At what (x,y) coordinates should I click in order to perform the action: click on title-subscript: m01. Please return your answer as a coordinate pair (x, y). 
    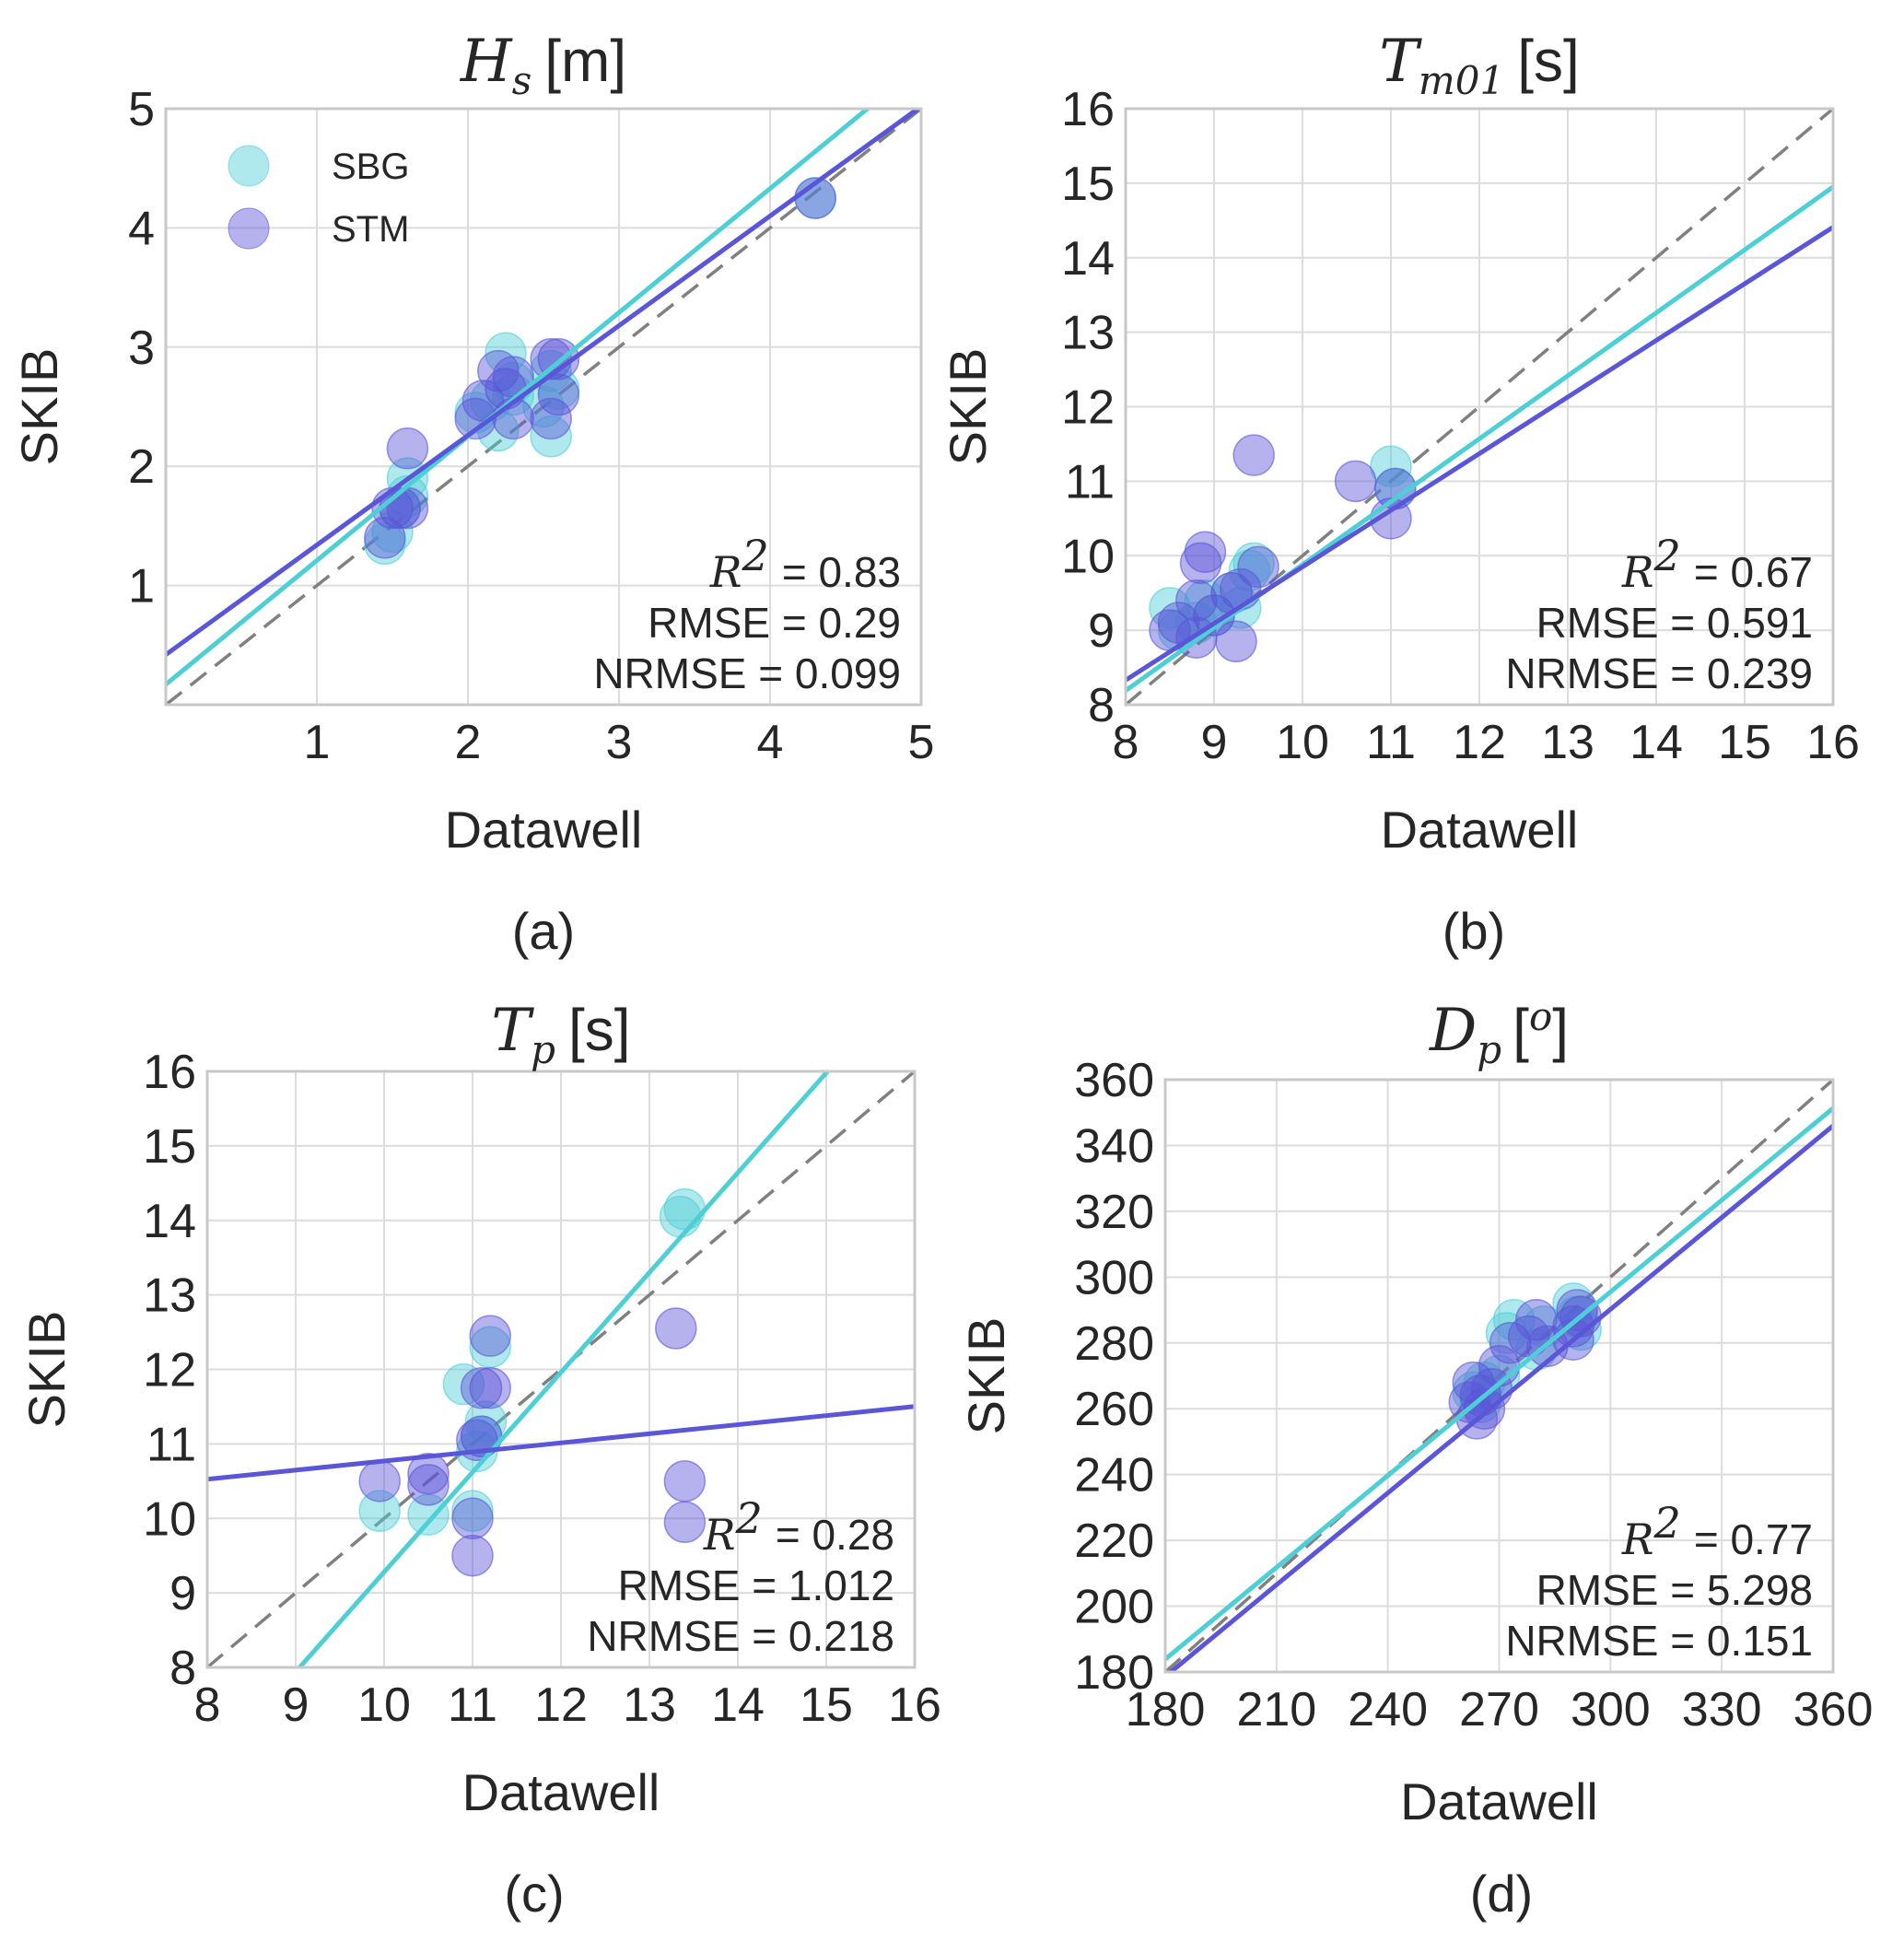
    Looking at the image, I should click on (1461, 80).